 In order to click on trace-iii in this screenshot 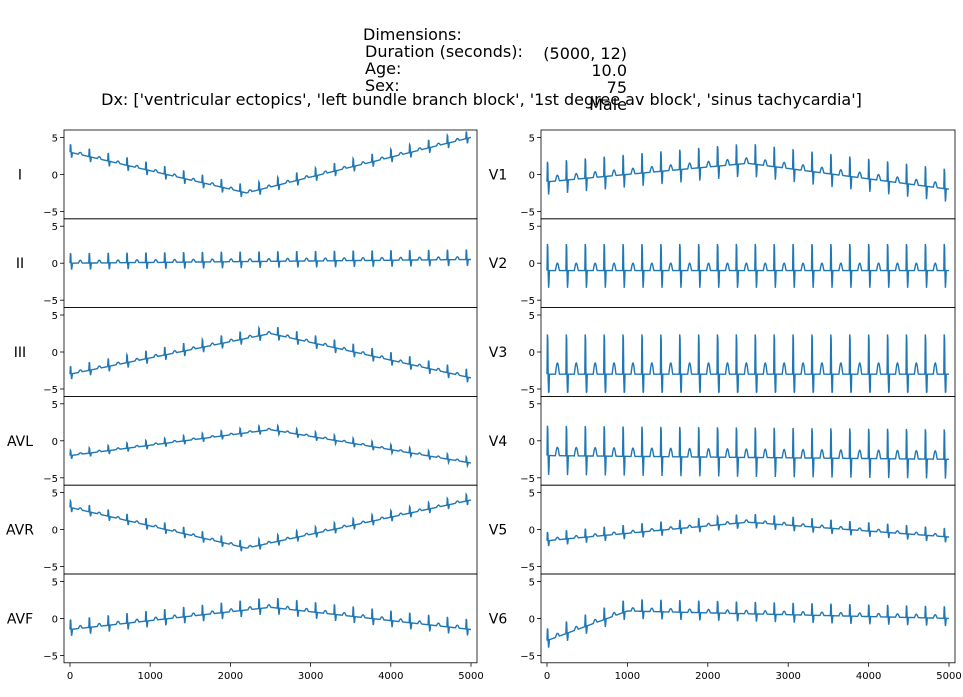, I will do `click(270, 354)`.